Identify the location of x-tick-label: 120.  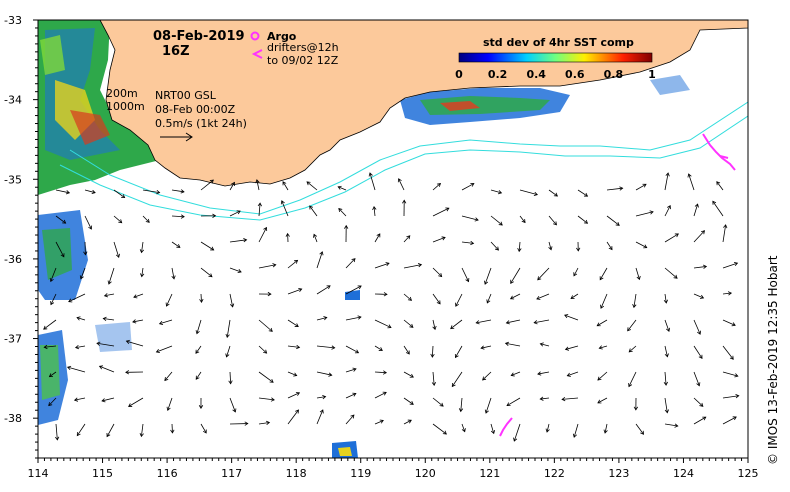
(425, 473).